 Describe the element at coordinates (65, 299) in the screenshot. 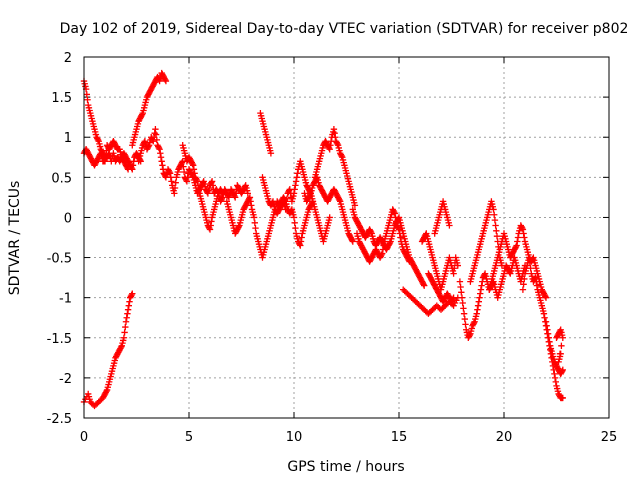

I see `y-tick-label: -1` at that location.